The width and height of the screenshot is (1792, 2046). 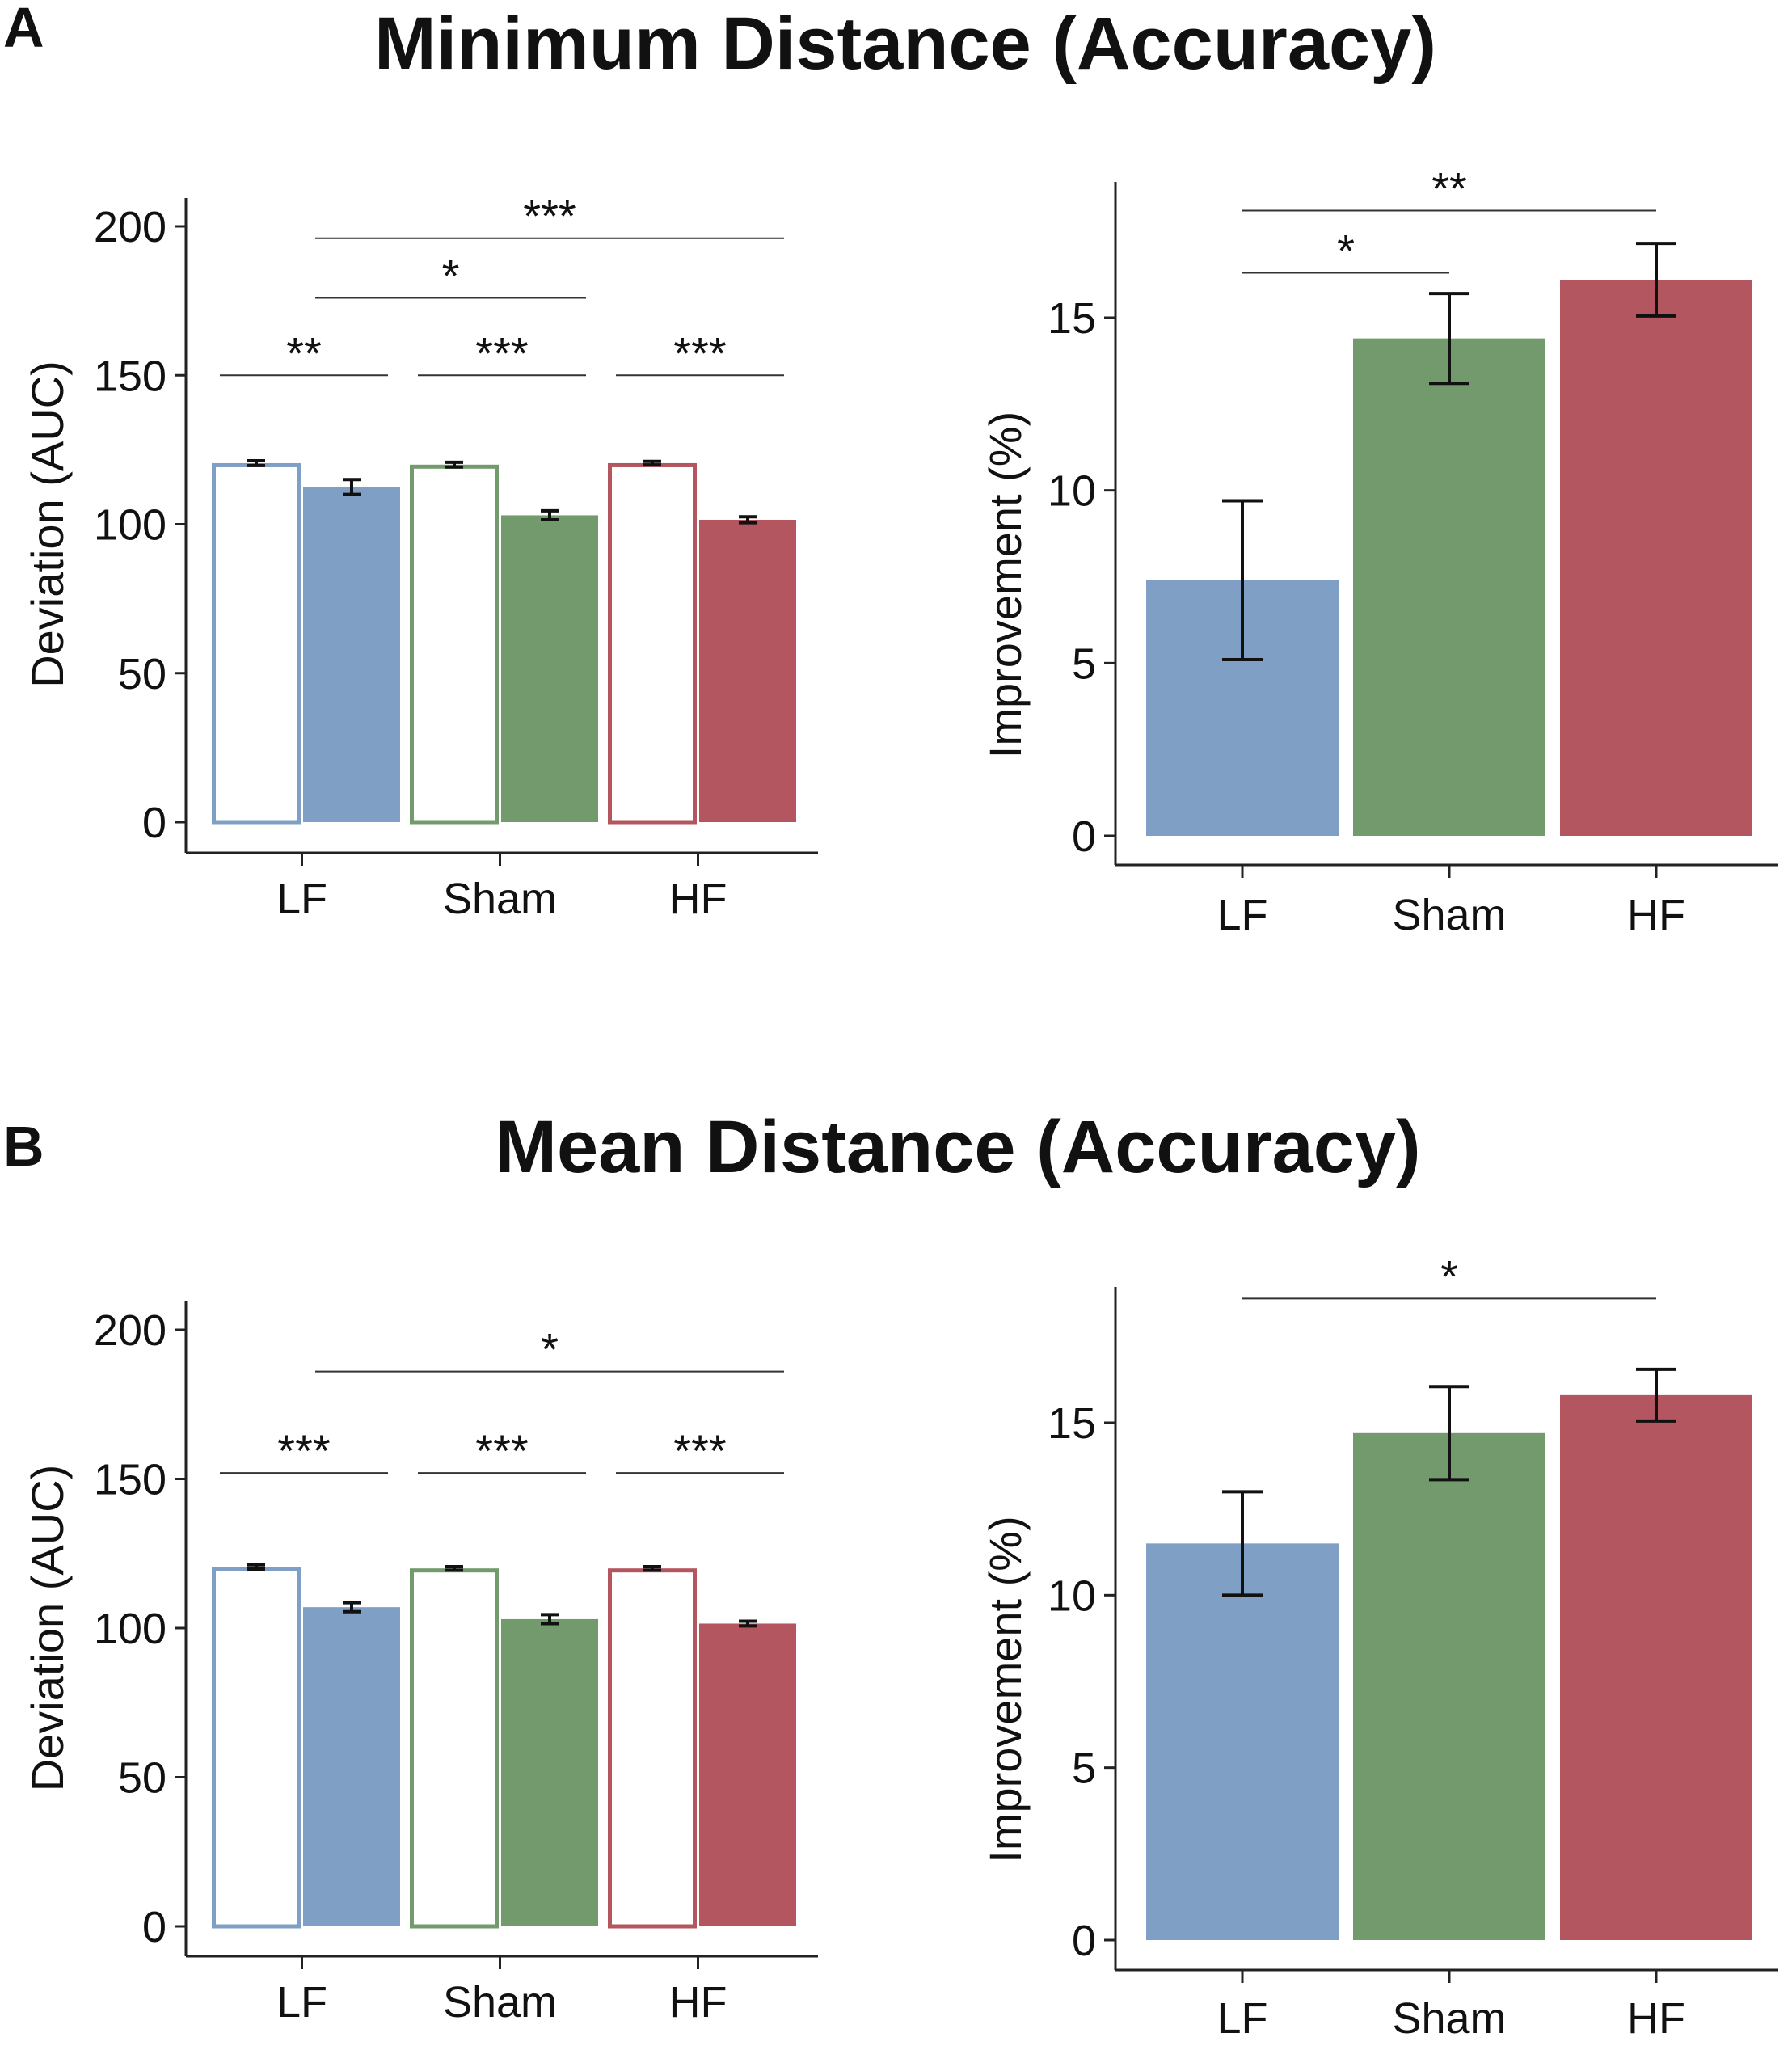 What do you see at coordinates (1242, 1741) in the screenshot?
I see `bar-lf` at bounding box center [1242, 1741].